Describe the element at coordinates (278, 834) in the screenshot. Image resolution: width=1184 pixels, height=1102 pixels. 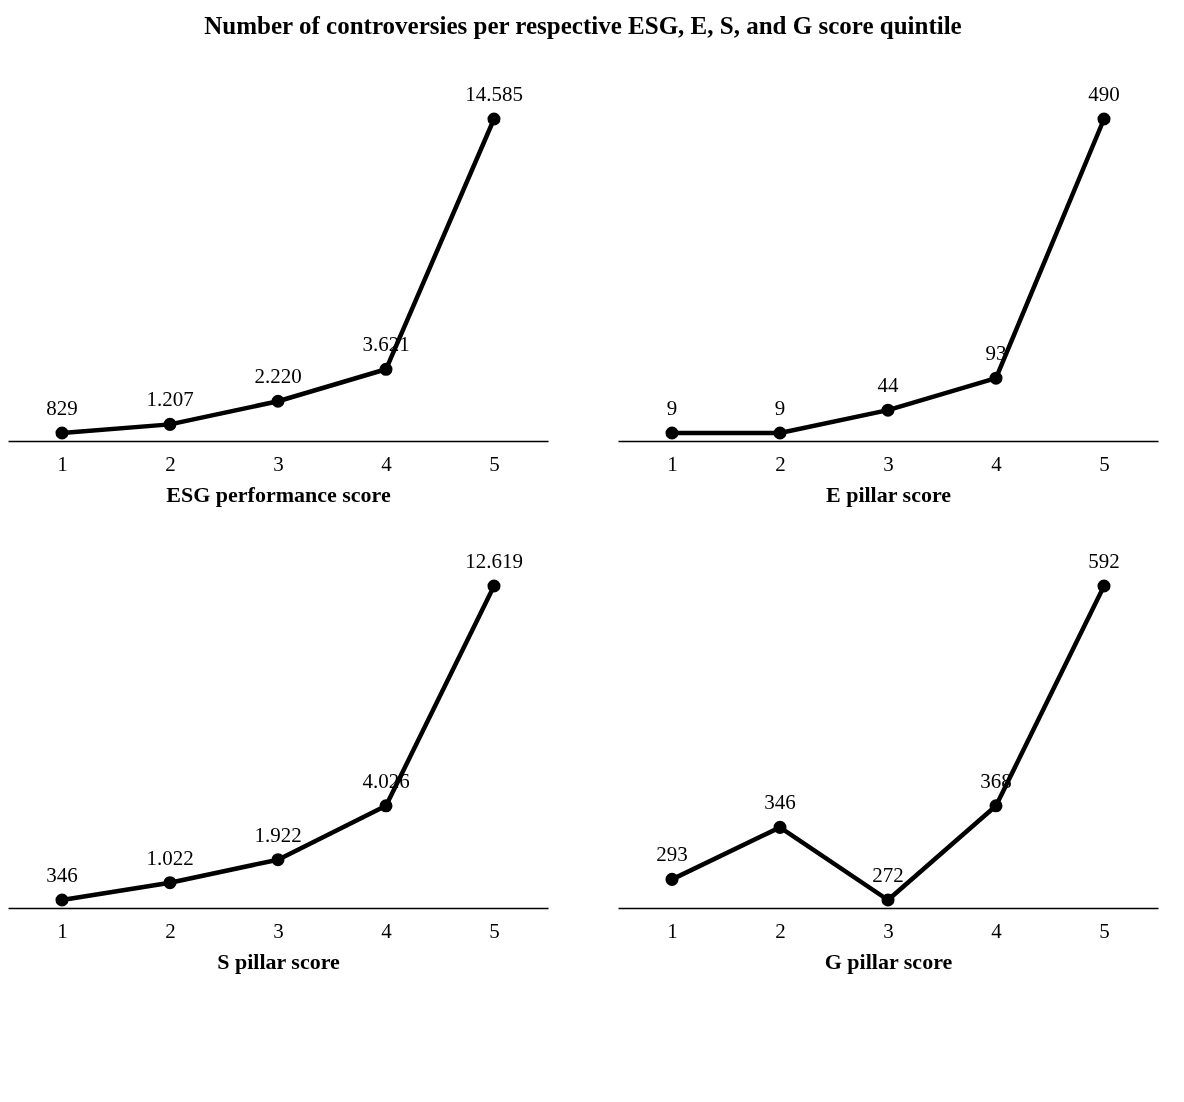
I see `data-label: 1.922` at that location.